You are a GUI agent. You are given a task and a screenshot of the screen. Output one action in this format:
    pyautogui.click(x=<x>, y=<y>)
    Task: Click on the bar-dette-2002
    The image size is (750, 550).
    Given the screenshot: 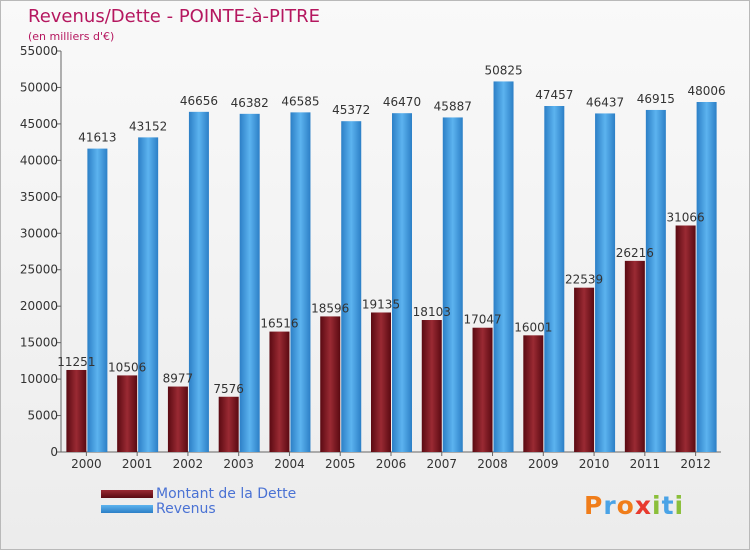 What is the action you would take?
    pyautogui.click(x=177, y=419)
    